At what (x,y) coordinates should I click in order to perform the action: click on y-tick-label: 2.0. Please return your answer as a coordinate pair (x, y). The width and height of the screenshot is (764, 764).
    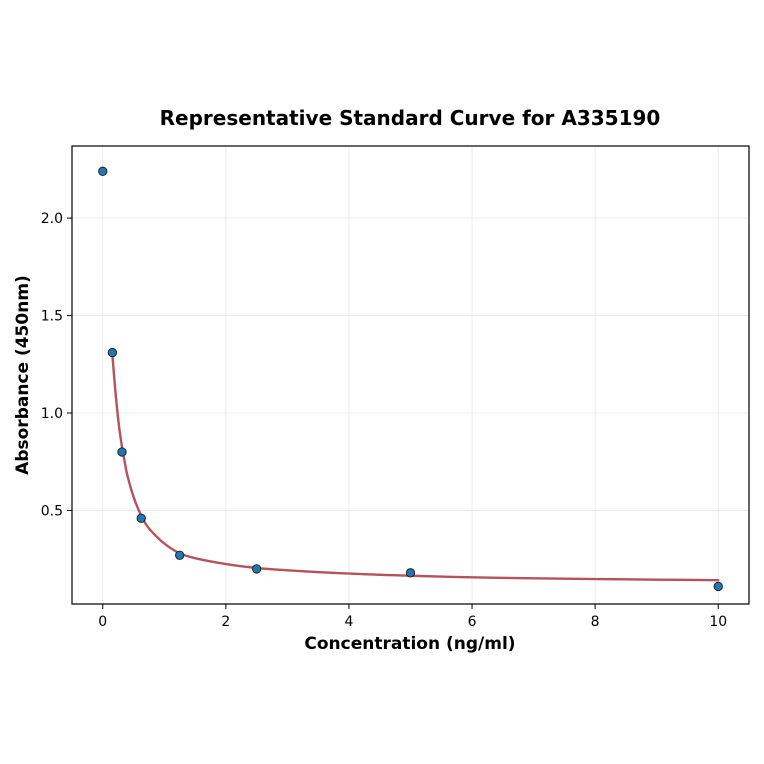
    Looking at the image, I should click on (52, 219).